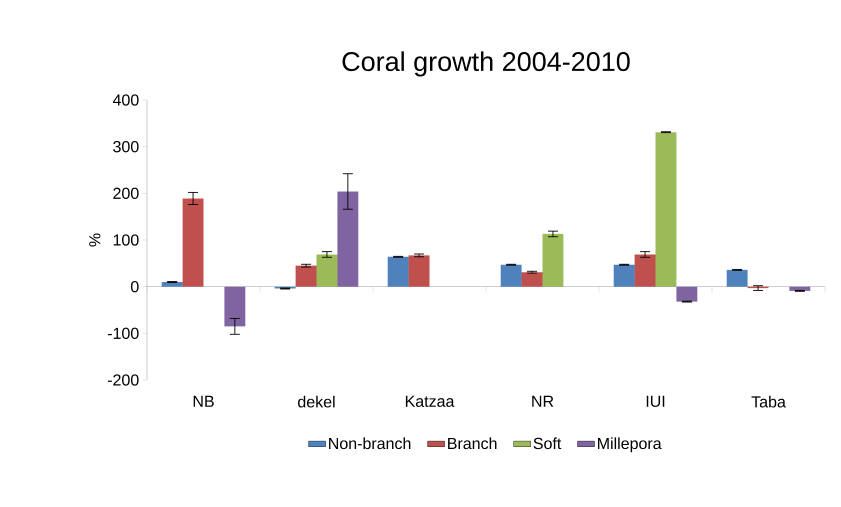  What do you see at coordinates (126, 193) in the screenshot?
I see `y-tick-label: 200` at bounding box center [126, 193].